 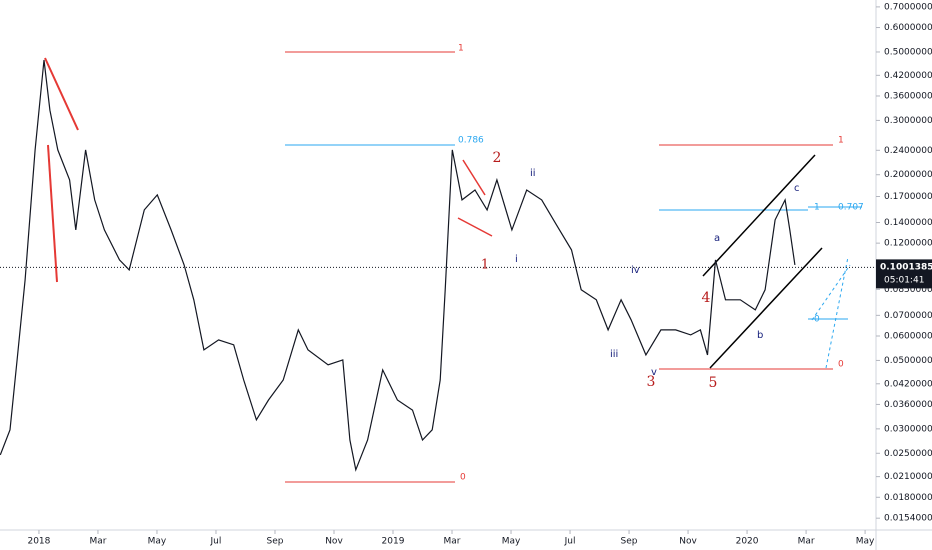 What do you see at coordinates (904, 281) in the screenshot?
I see `countdown-label: 05:01:41` at bounding box center [904, 281].